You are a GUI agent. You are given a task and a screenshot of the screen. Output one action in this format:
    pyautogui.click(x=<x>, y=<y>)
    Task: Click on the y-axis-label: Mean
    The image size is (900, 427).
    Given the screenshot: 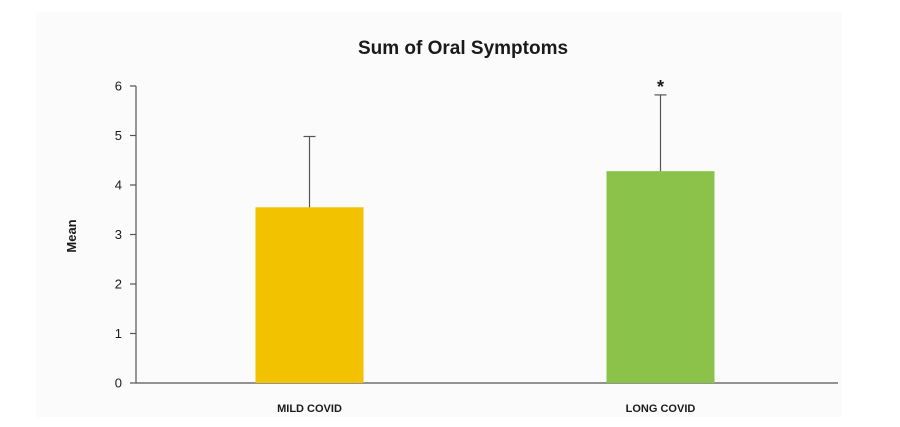 What is the action you would take?
    pyautogui.click(x=71, y=235)
    